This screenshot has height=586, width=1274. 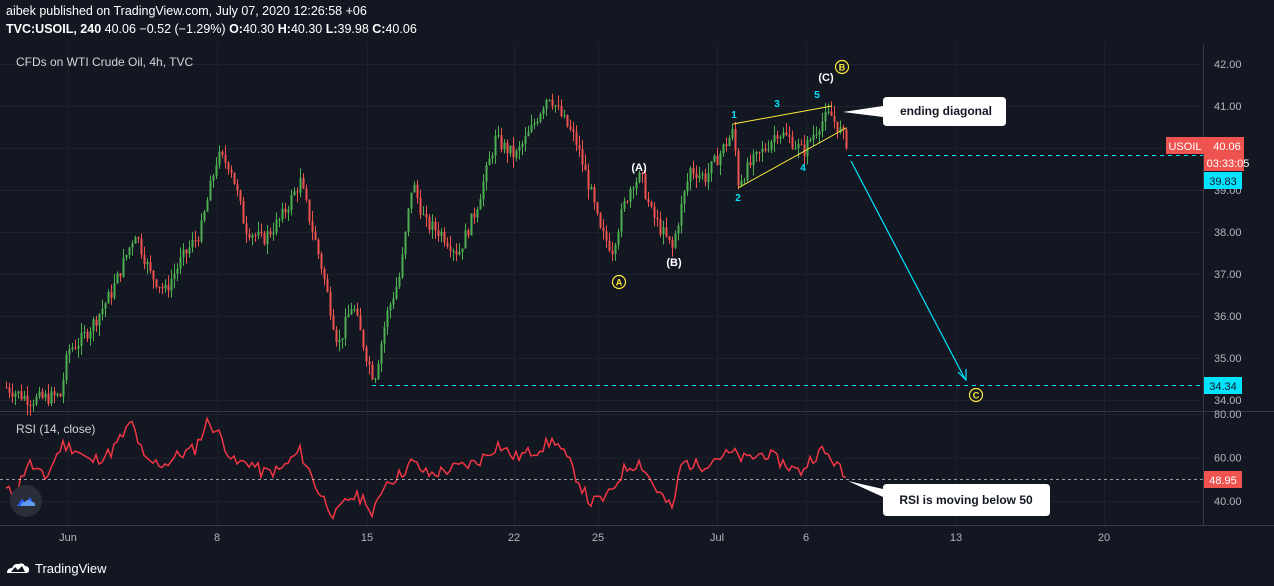 What do you see at coordinates (1223, 481) in the screenshot?
I see `svg-text: 48.95` at bounding box center [1223, 481].